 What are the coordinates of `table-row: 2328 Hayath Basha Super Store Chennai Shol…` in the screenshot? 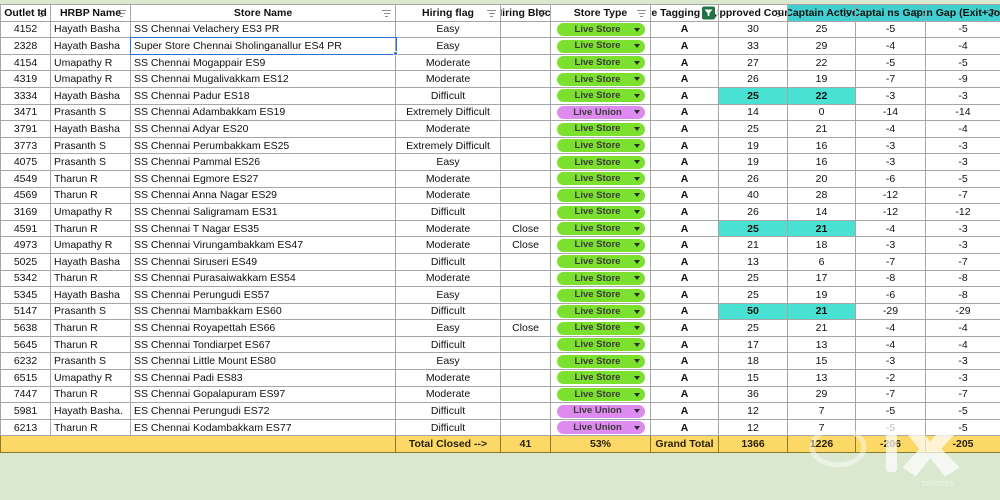 It's located at (500, 46).